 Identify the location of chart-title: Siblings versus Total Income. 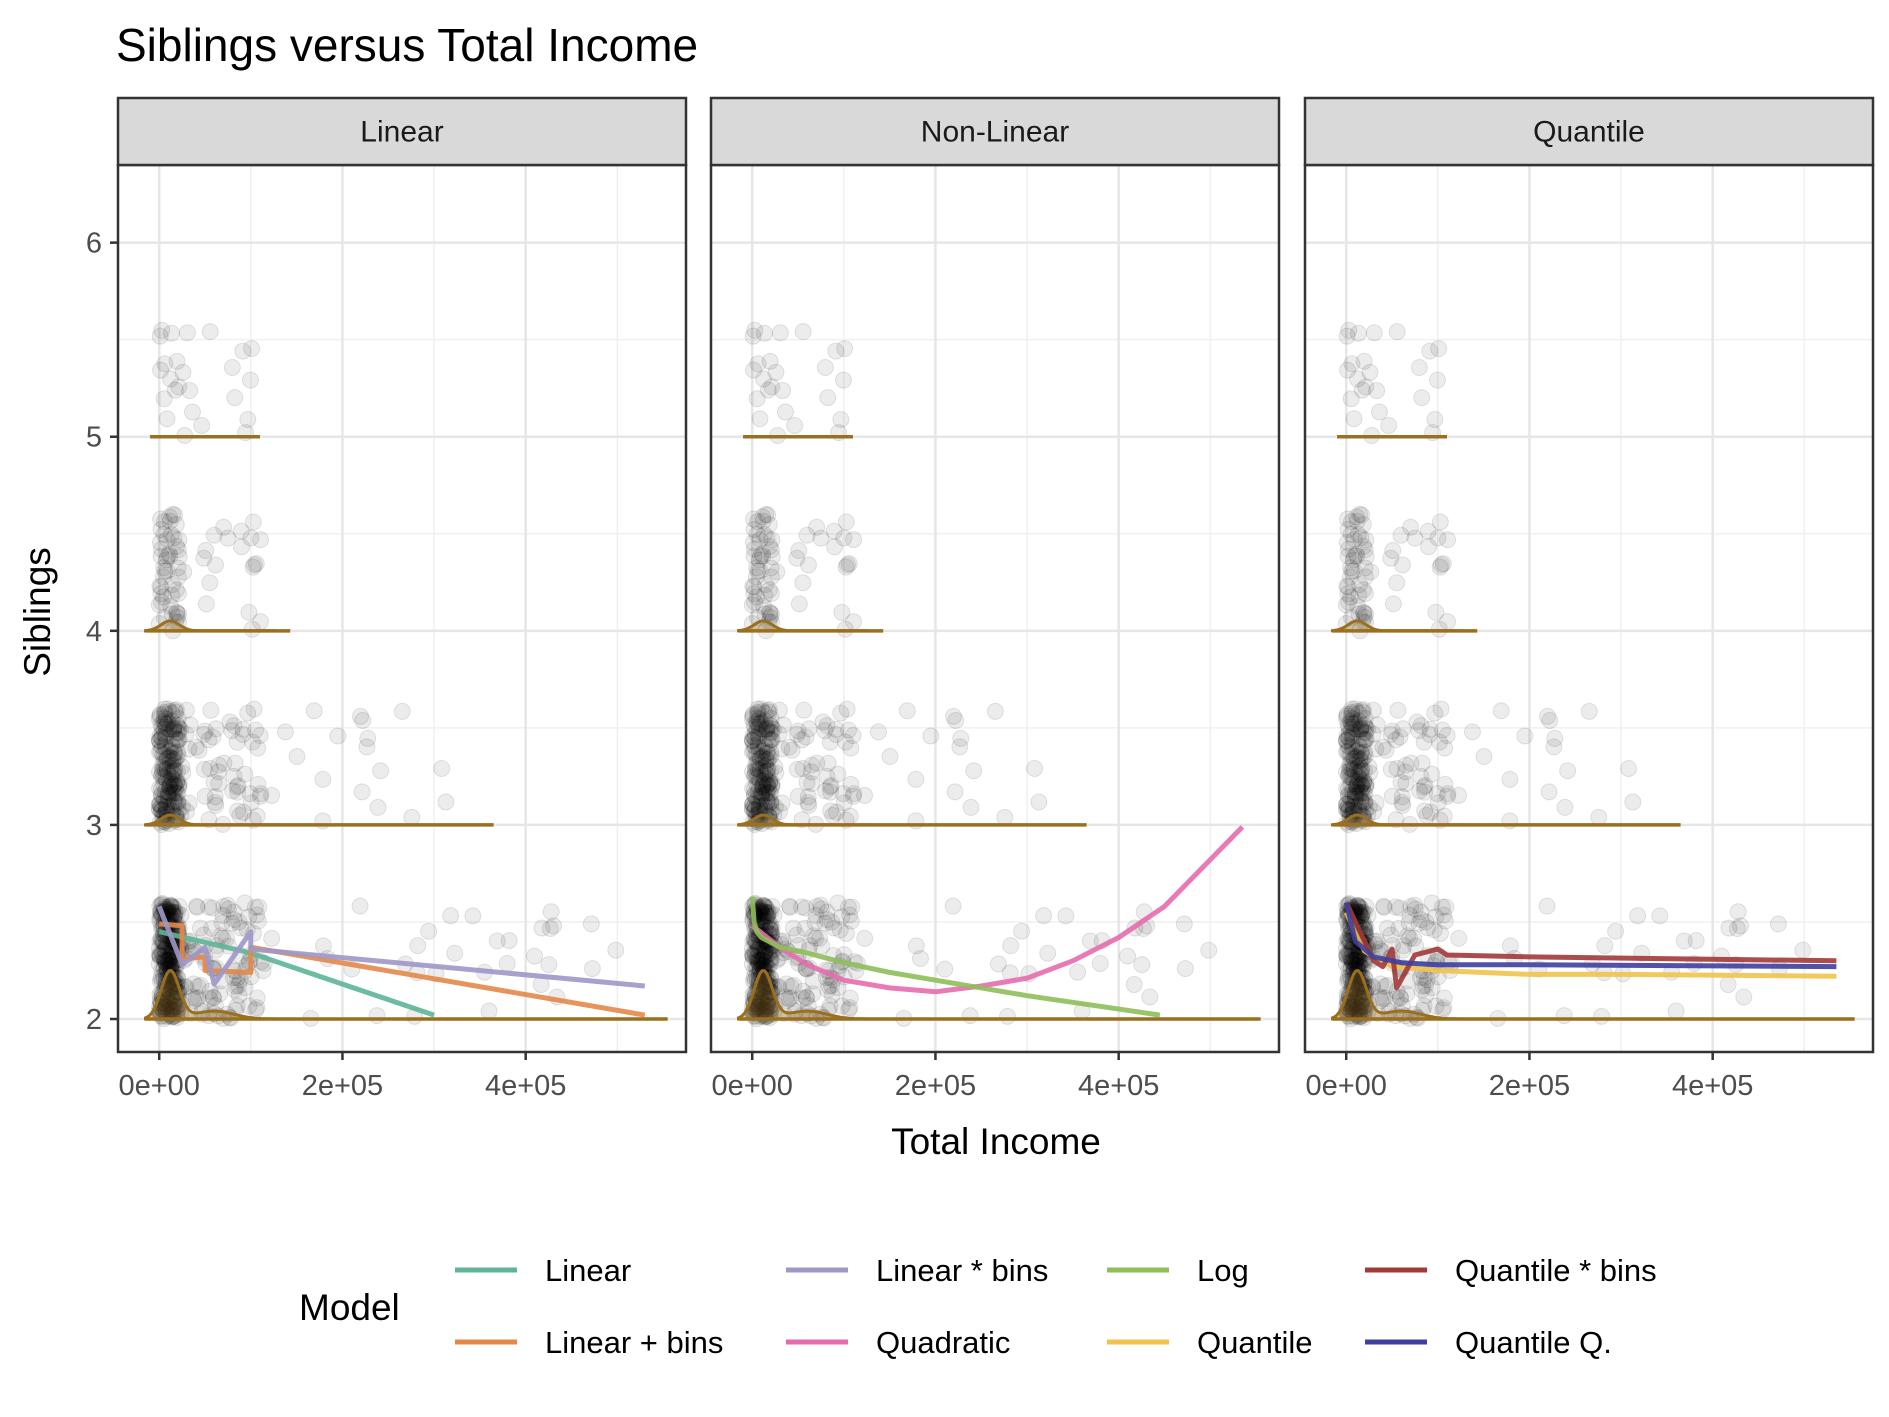
(407, 45).